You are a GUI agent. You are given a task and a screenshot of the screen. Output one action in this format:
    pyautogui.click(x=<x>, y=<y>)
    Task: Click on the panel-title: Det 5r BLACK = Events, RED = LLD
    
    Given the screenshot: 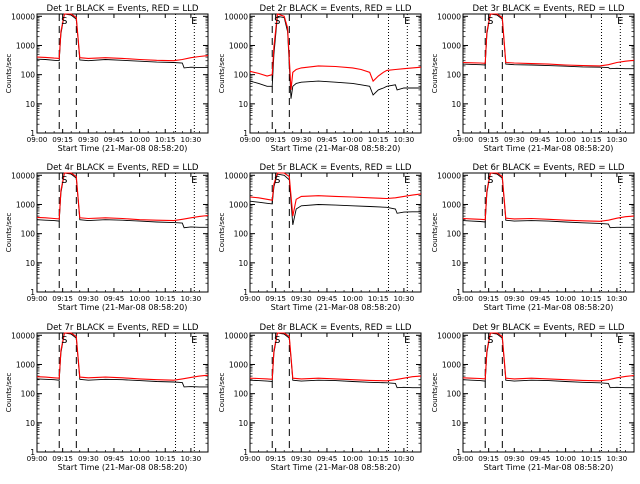 What is the action you would take?
    pyautogui.click(x=335, y=168)
    